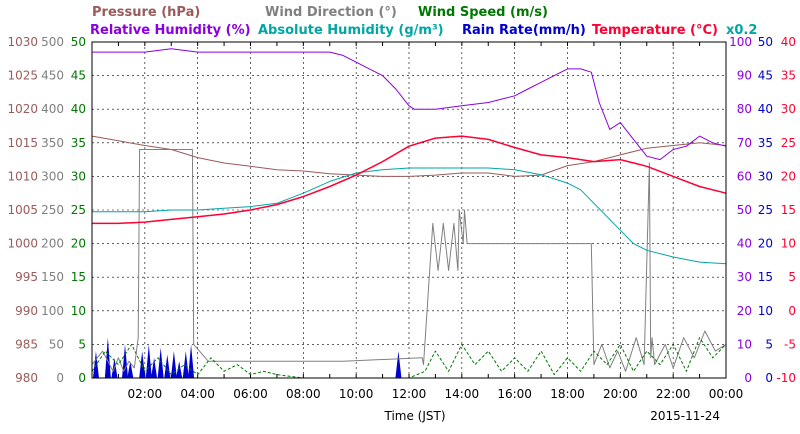 Image resolution: width=800 pixels, height=434 pixels. What do you see at coordinates (462, 394) in the screenshot?
I see `x-tick-label: 14:00` at bounding box center [462, 394].